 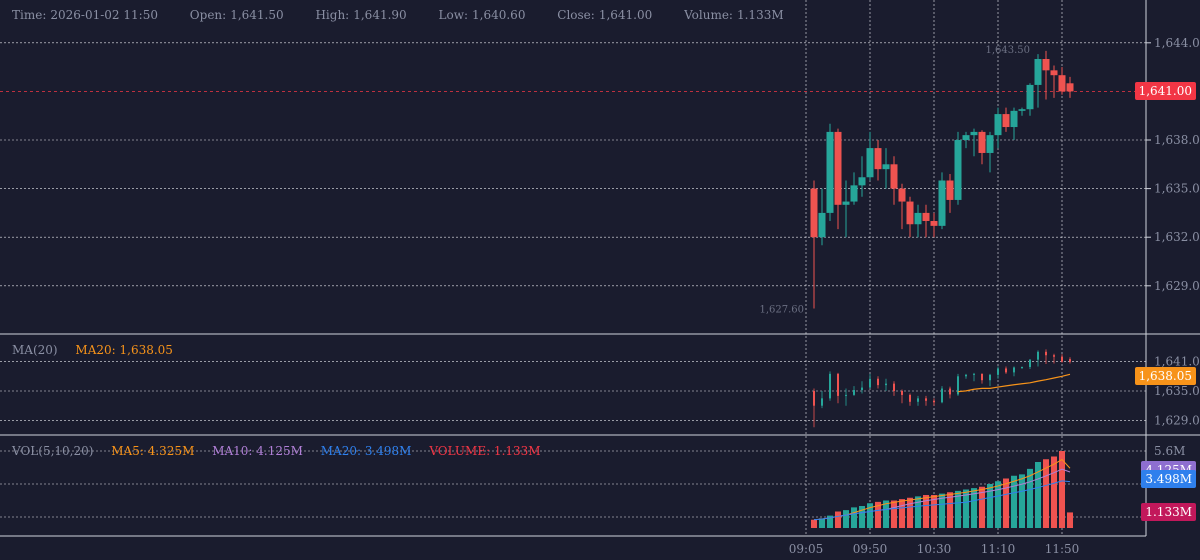 What do you see at coordinates (781, 309) in the screenshot?
I see `low-marker-label: 1,627.60` at bounding box center [781, 309].